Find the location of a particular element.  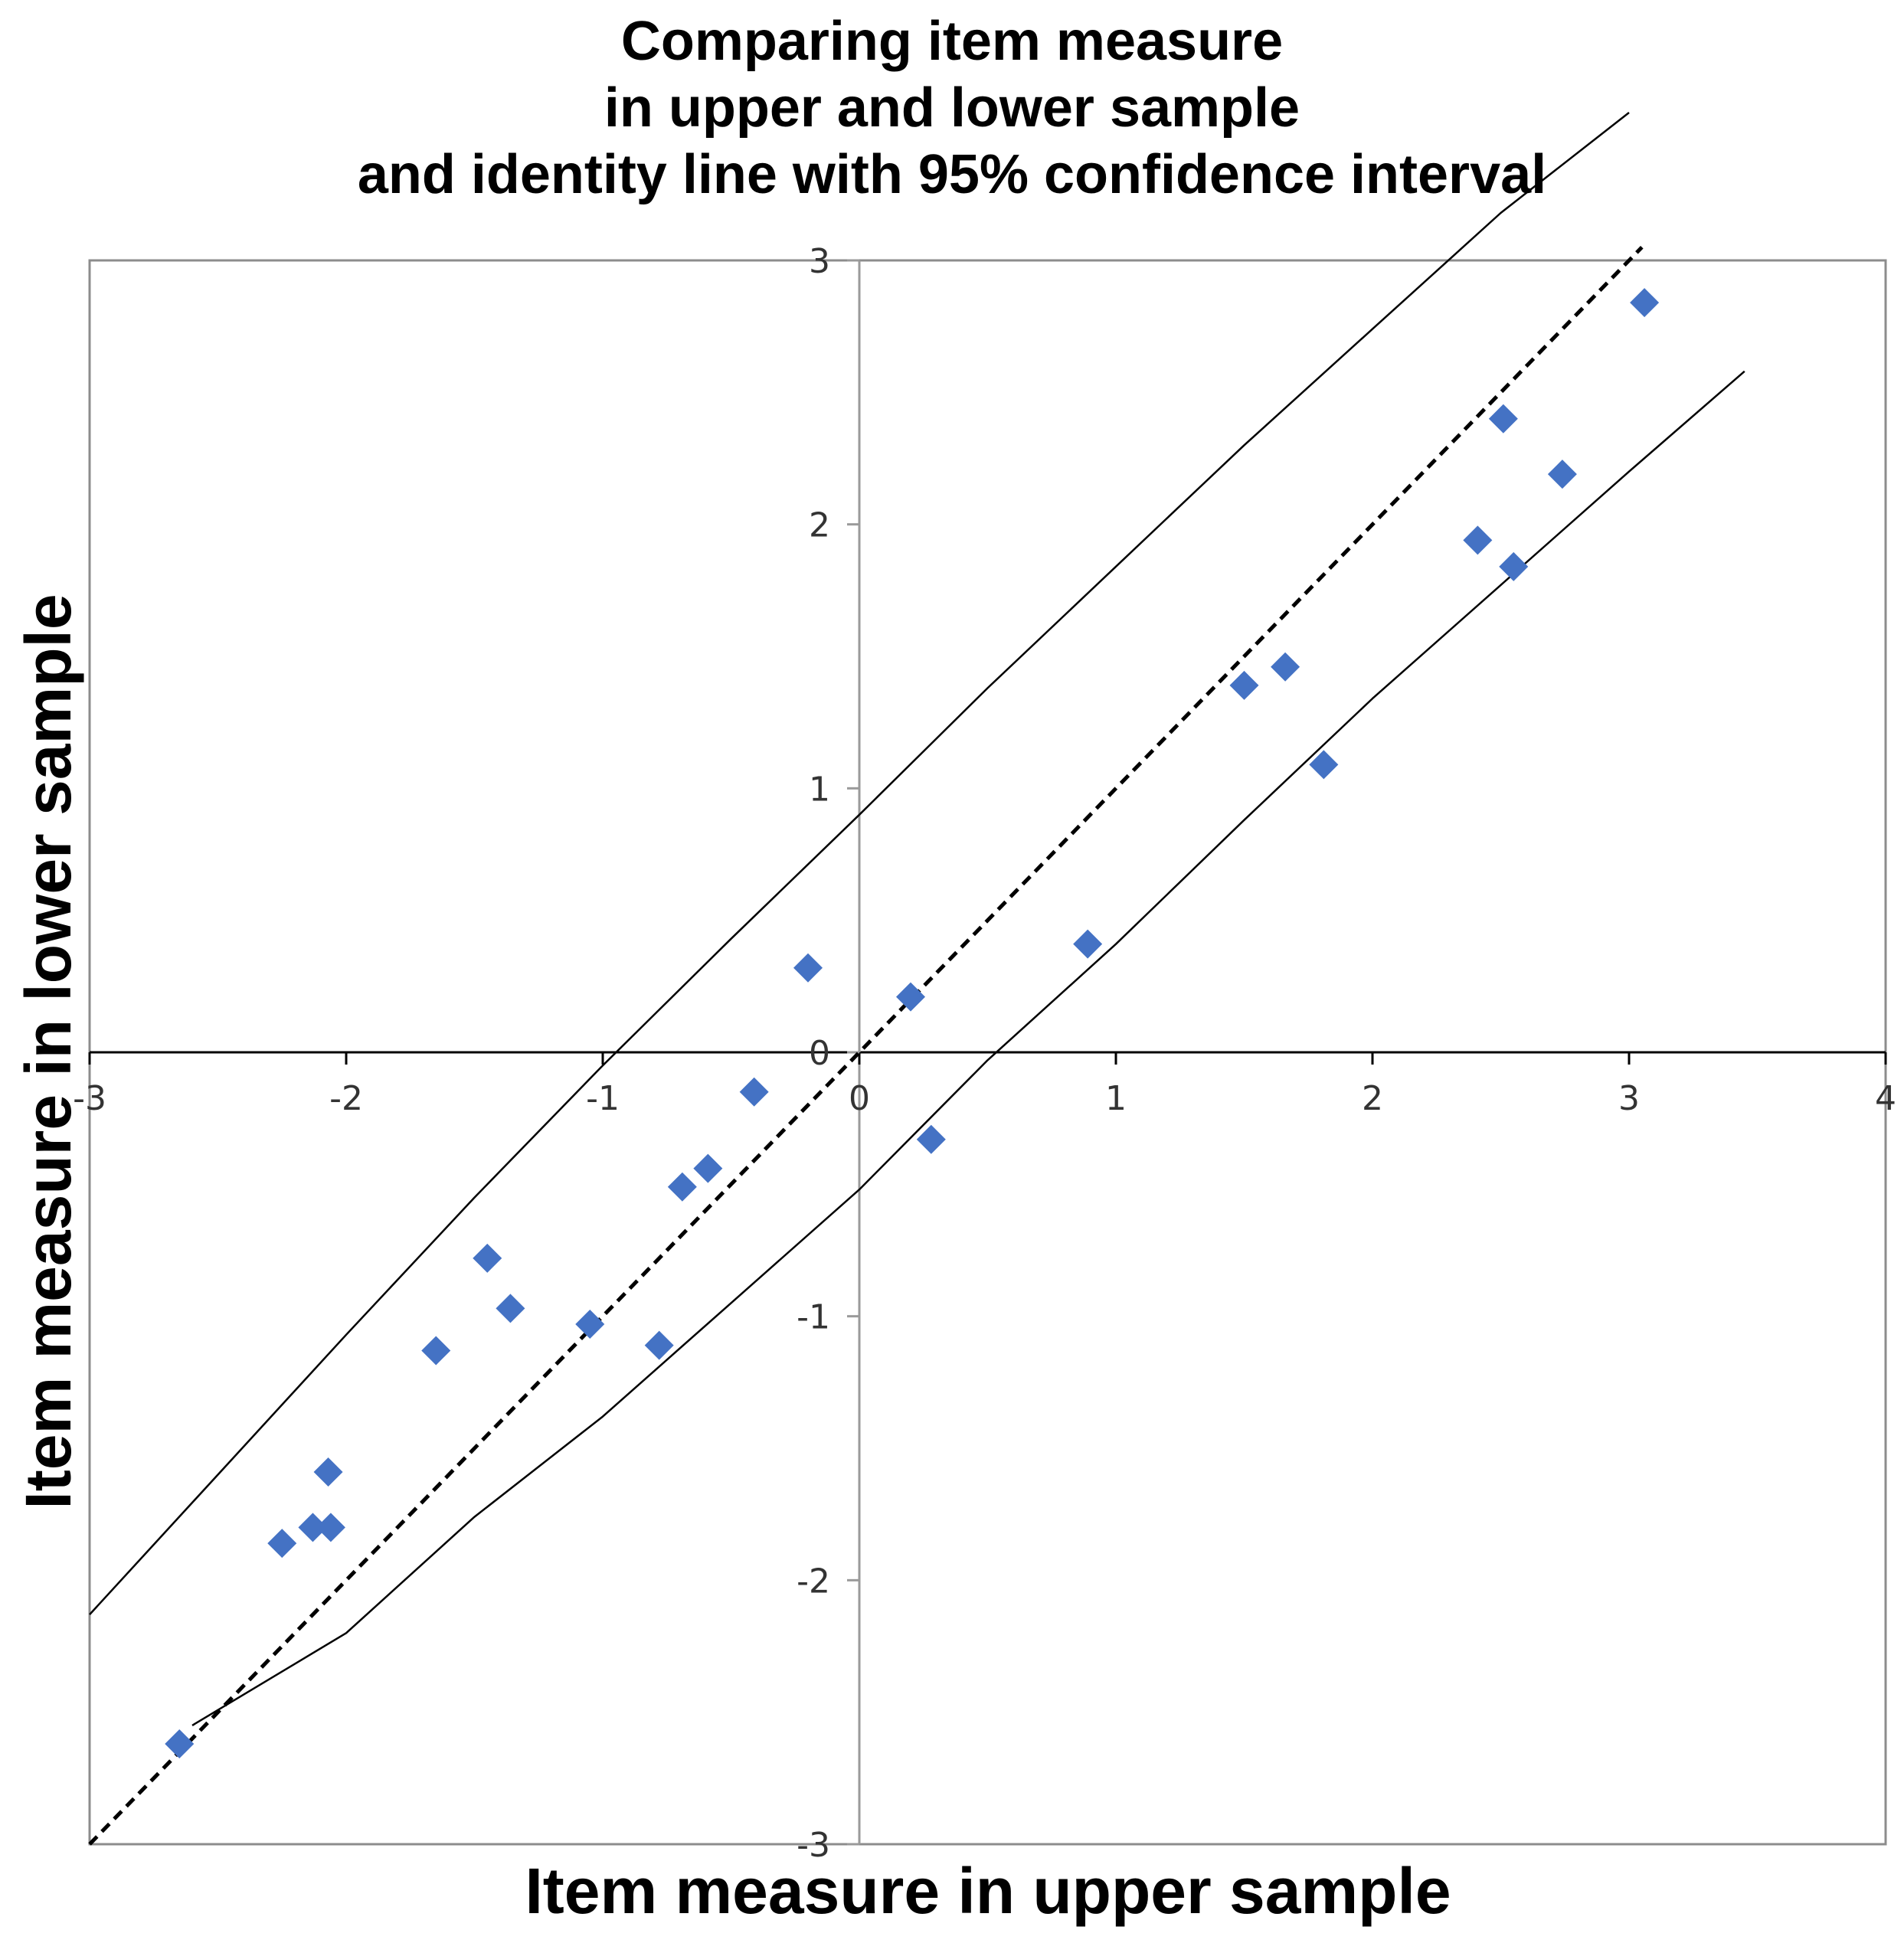

x-tick-label: 2 is located at coordinates (1372, 1098).